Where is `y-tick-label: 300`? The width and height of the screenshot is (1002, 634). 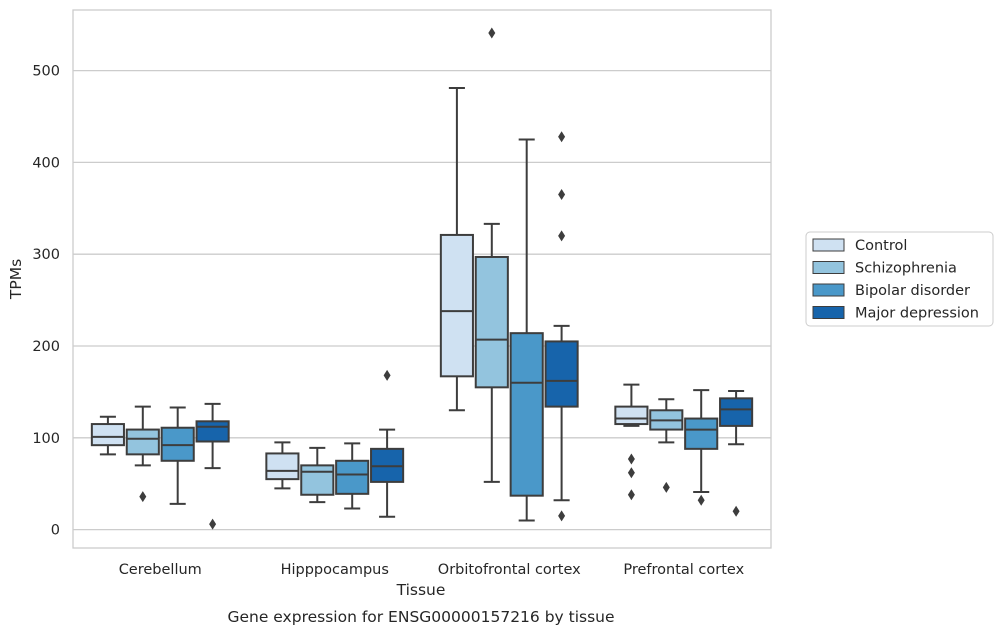
y-tick-label: 300 is located at coordinates (46, 255).